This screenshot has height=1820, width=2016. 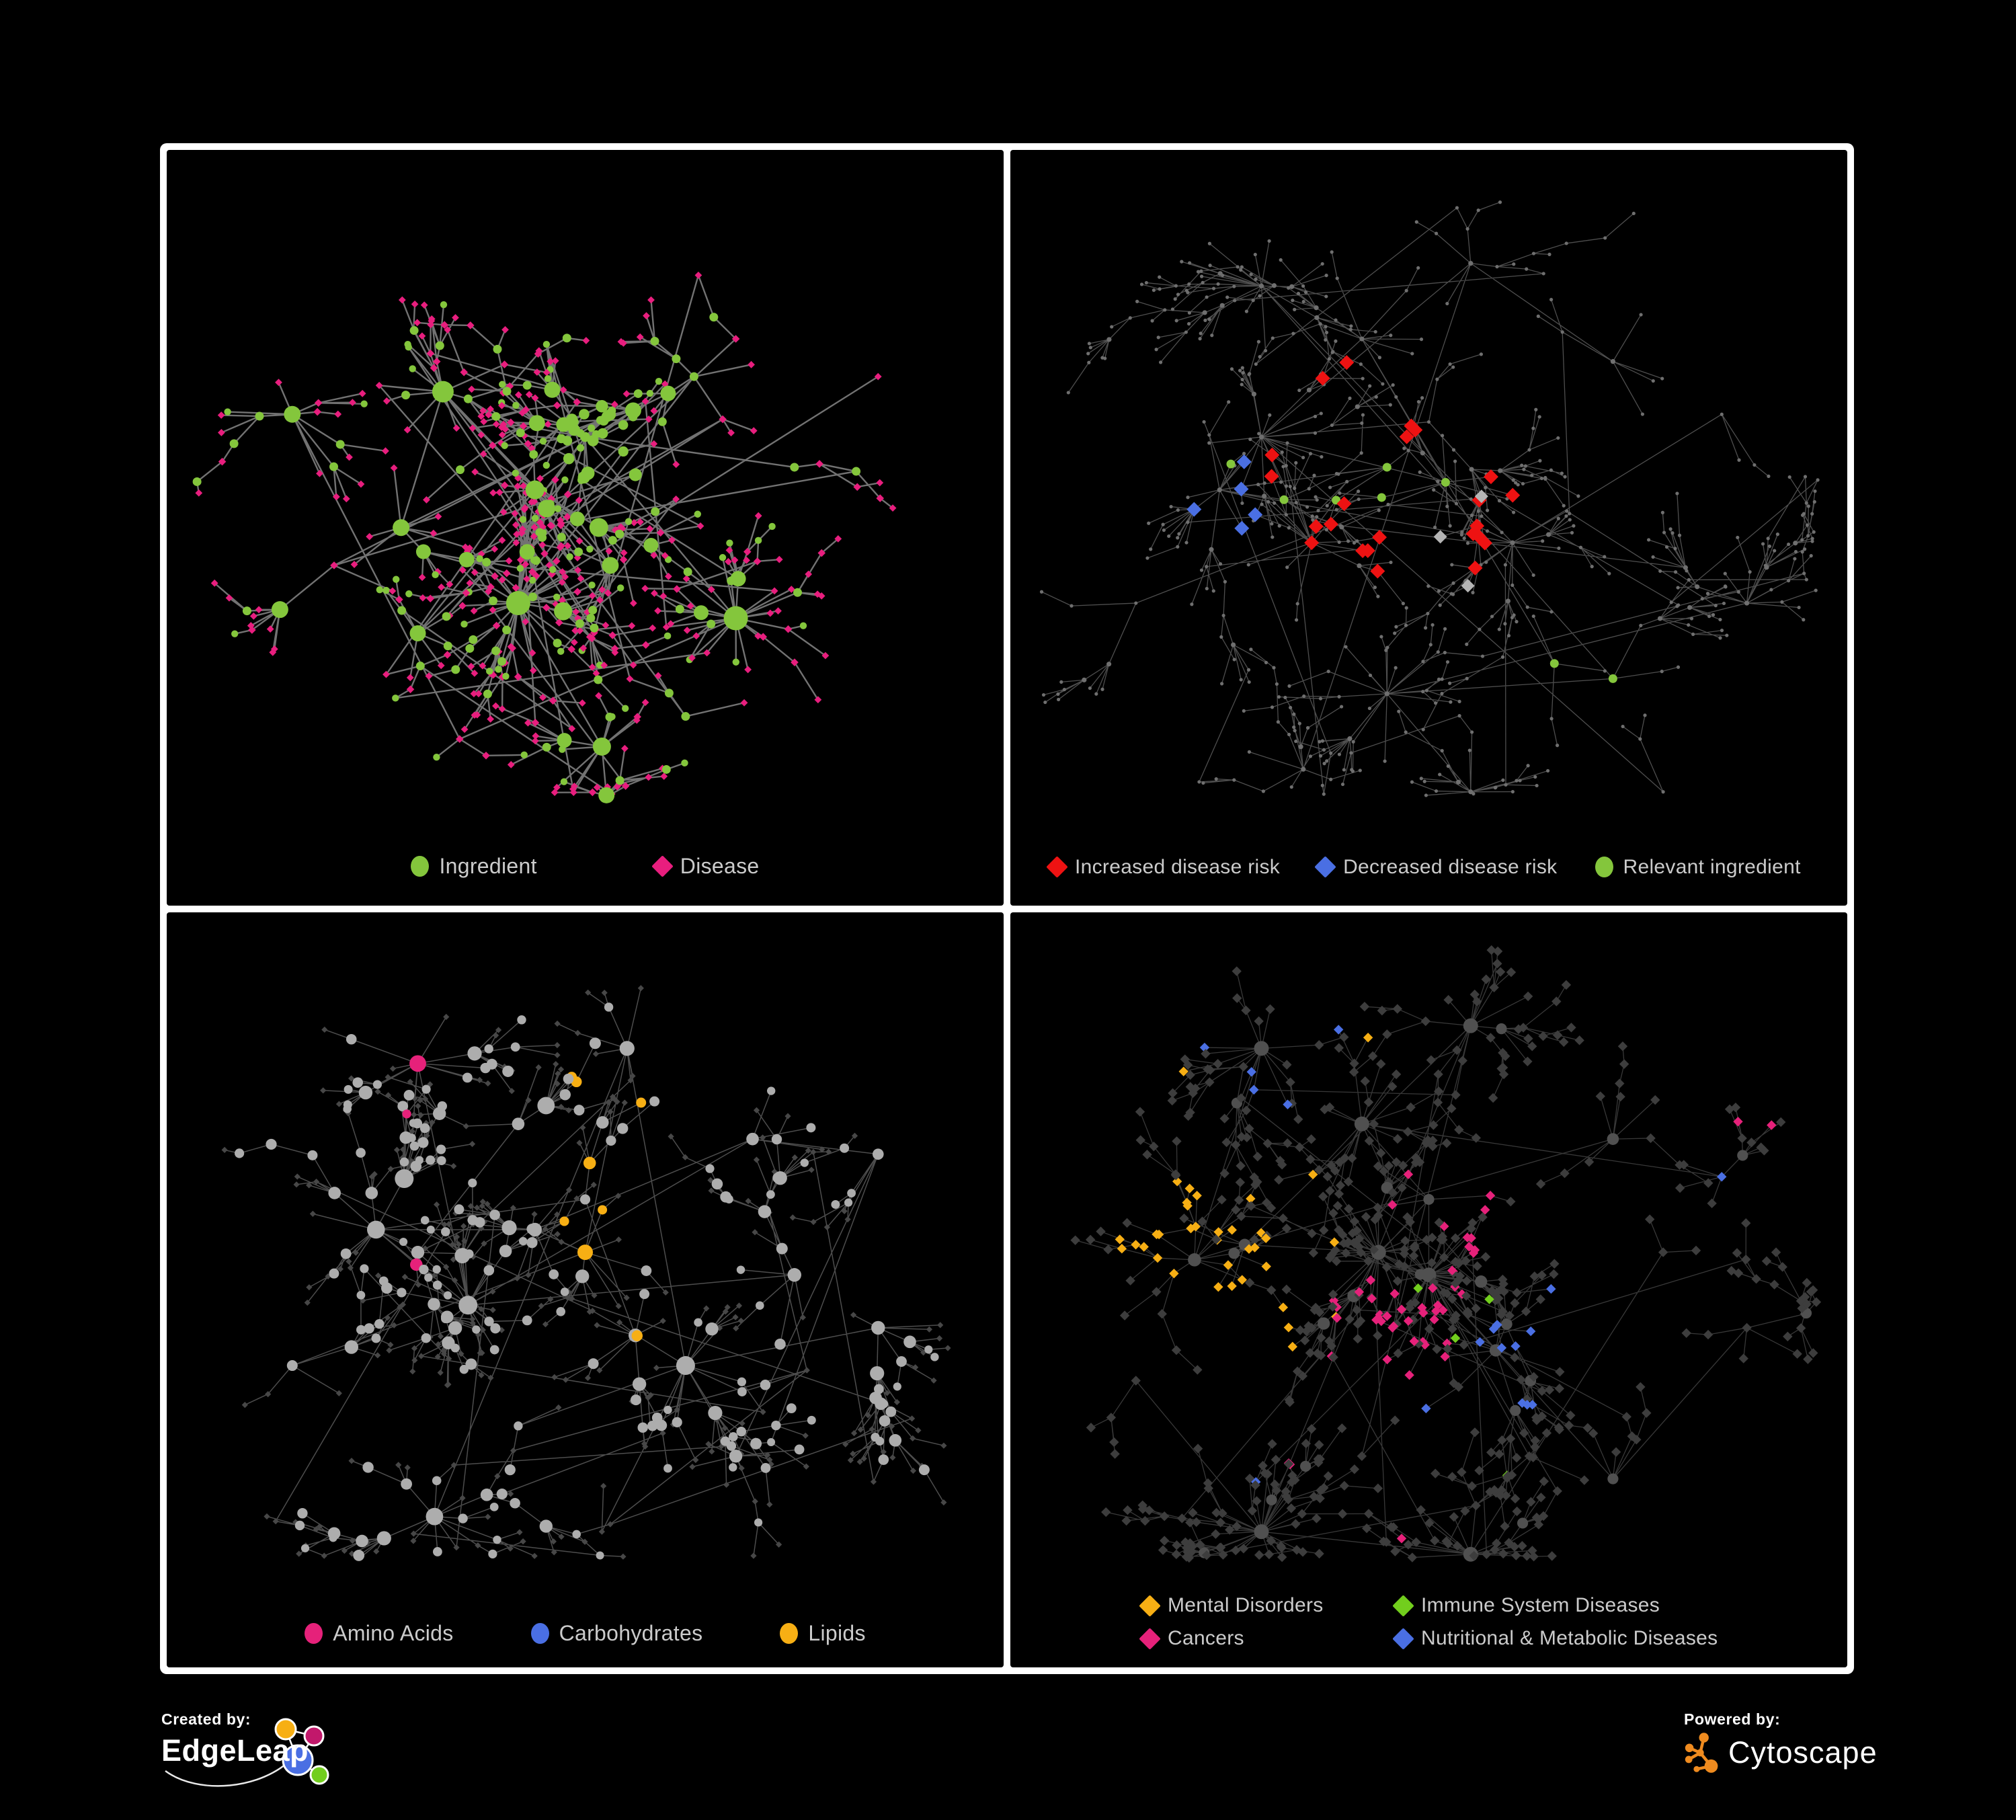 What do you see at coordinates (789, 1633) in the screenshot?
I see `lipids-circle-icon` at bounding box center [789, 1633].